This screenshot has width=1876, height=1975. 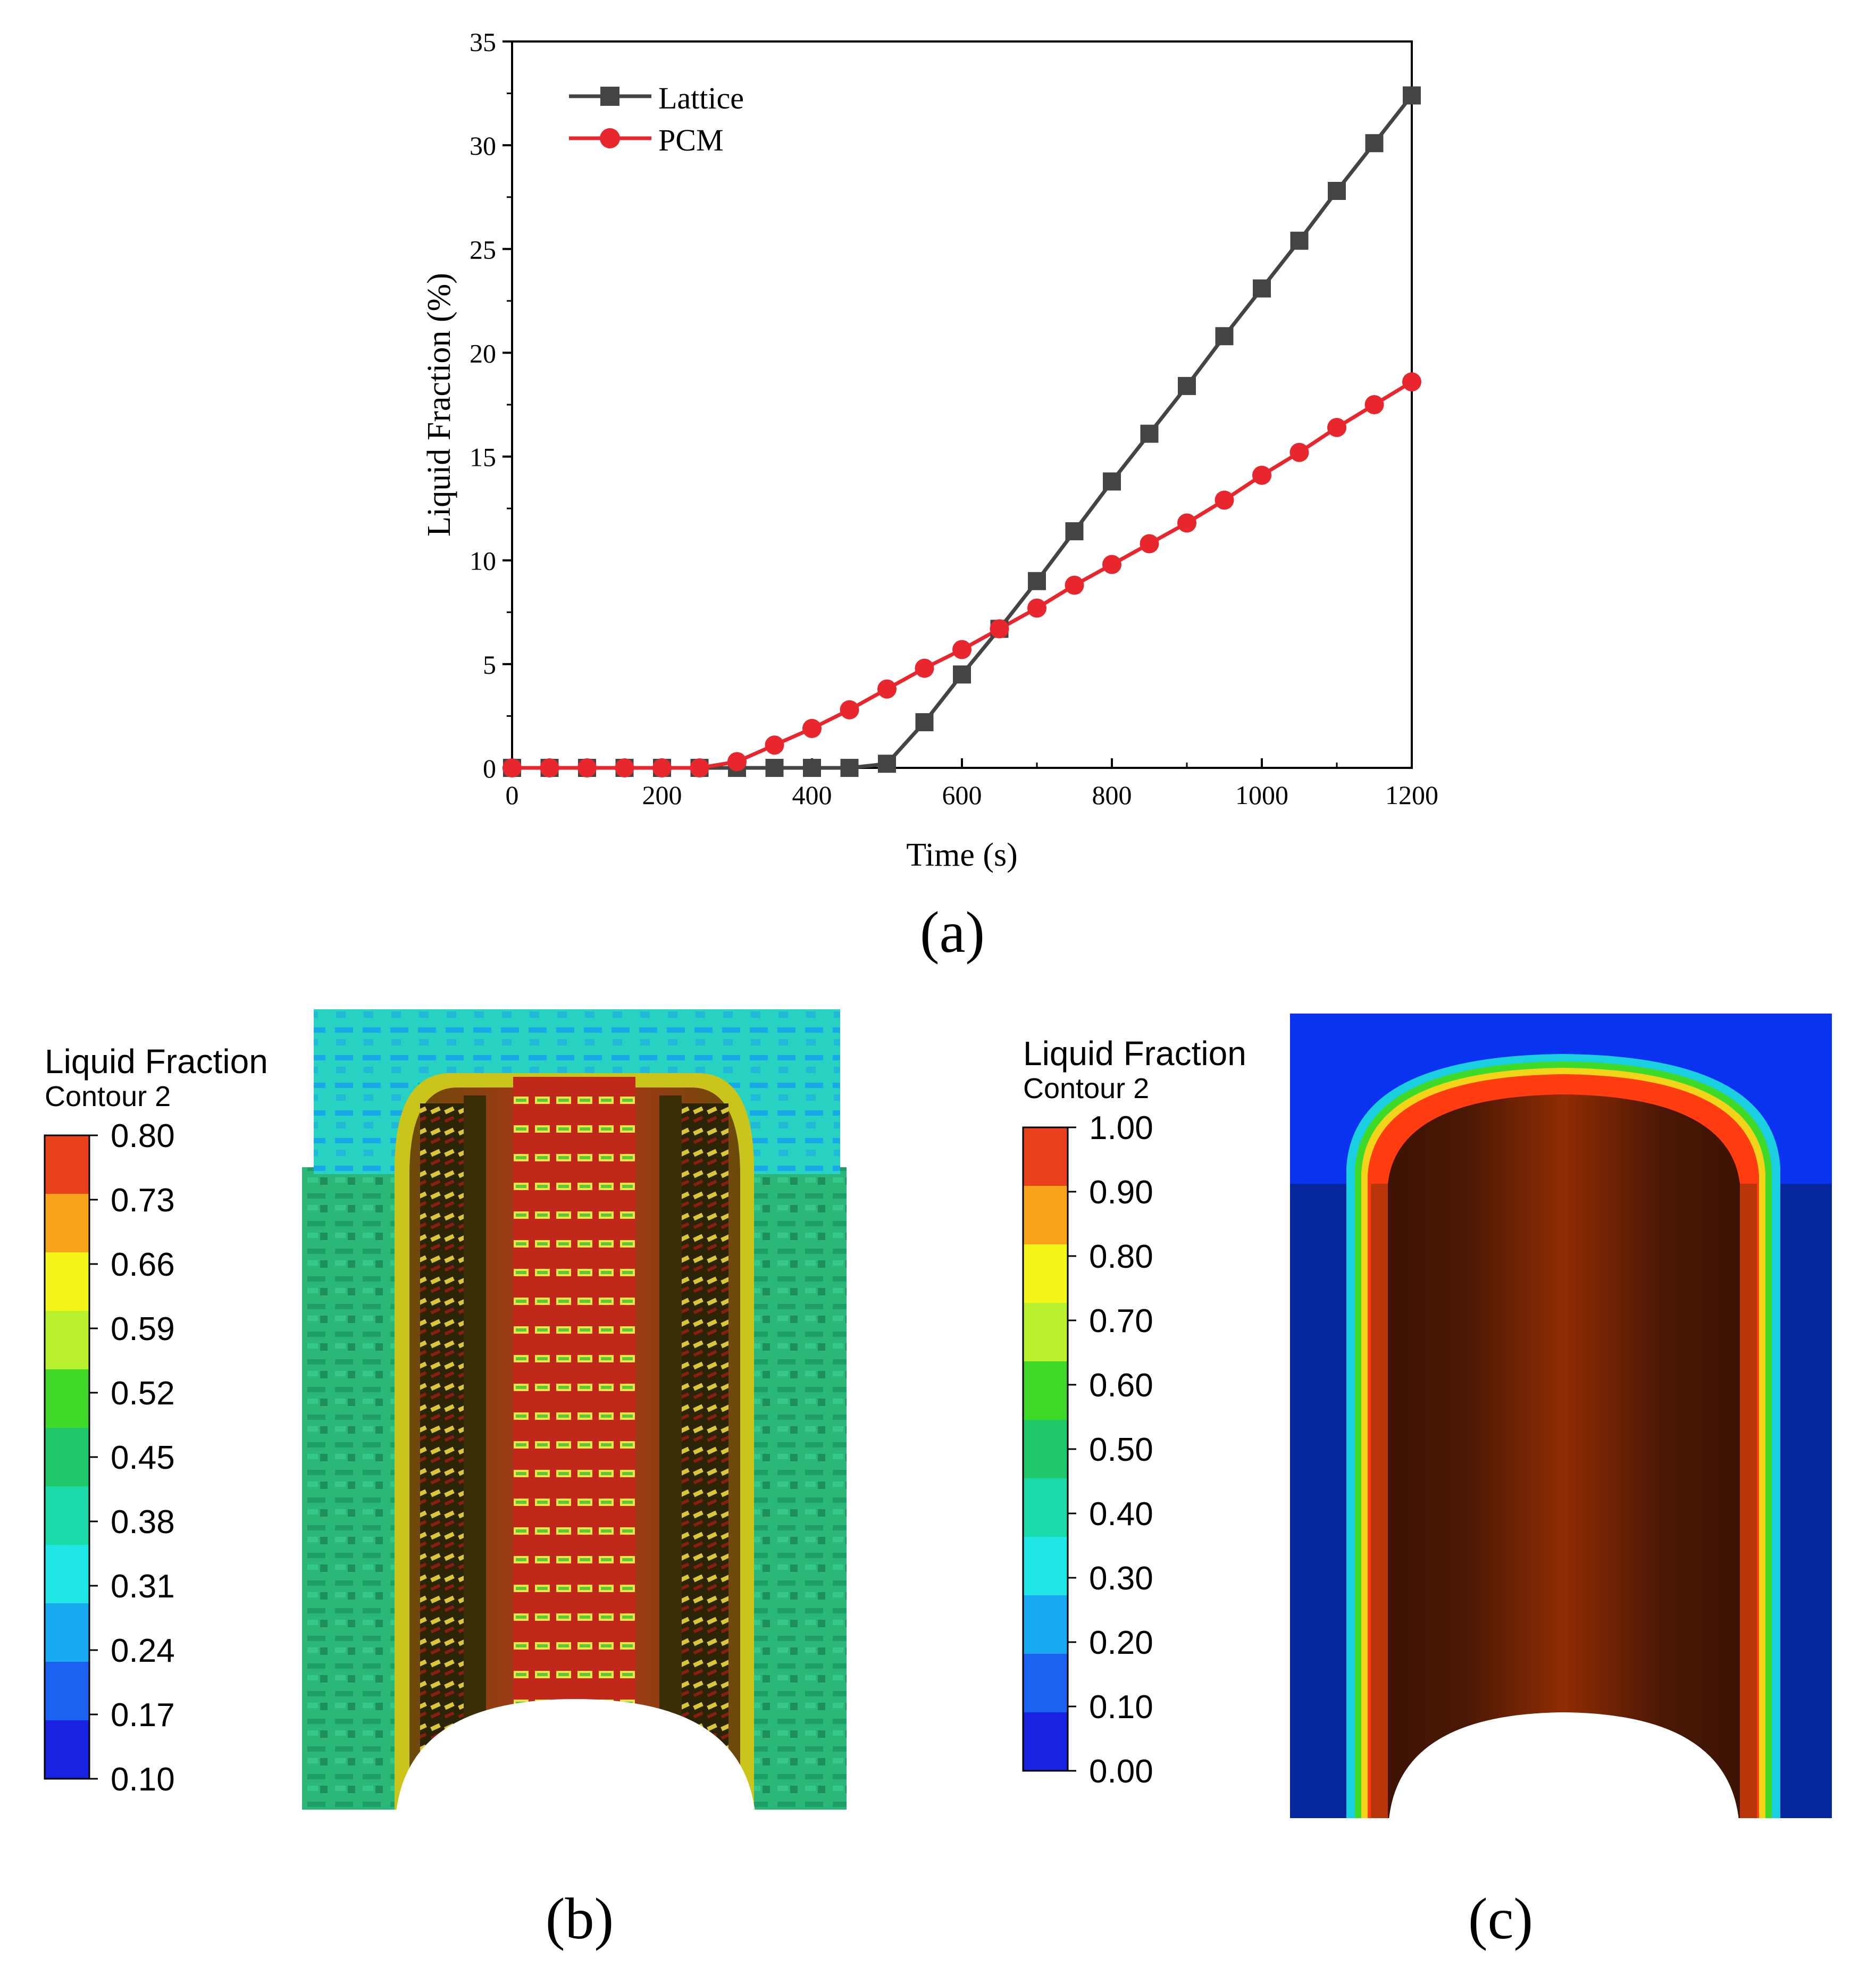 I want to click on colorbar-tick-label: 0.50, so click(x=1121, y=1450).